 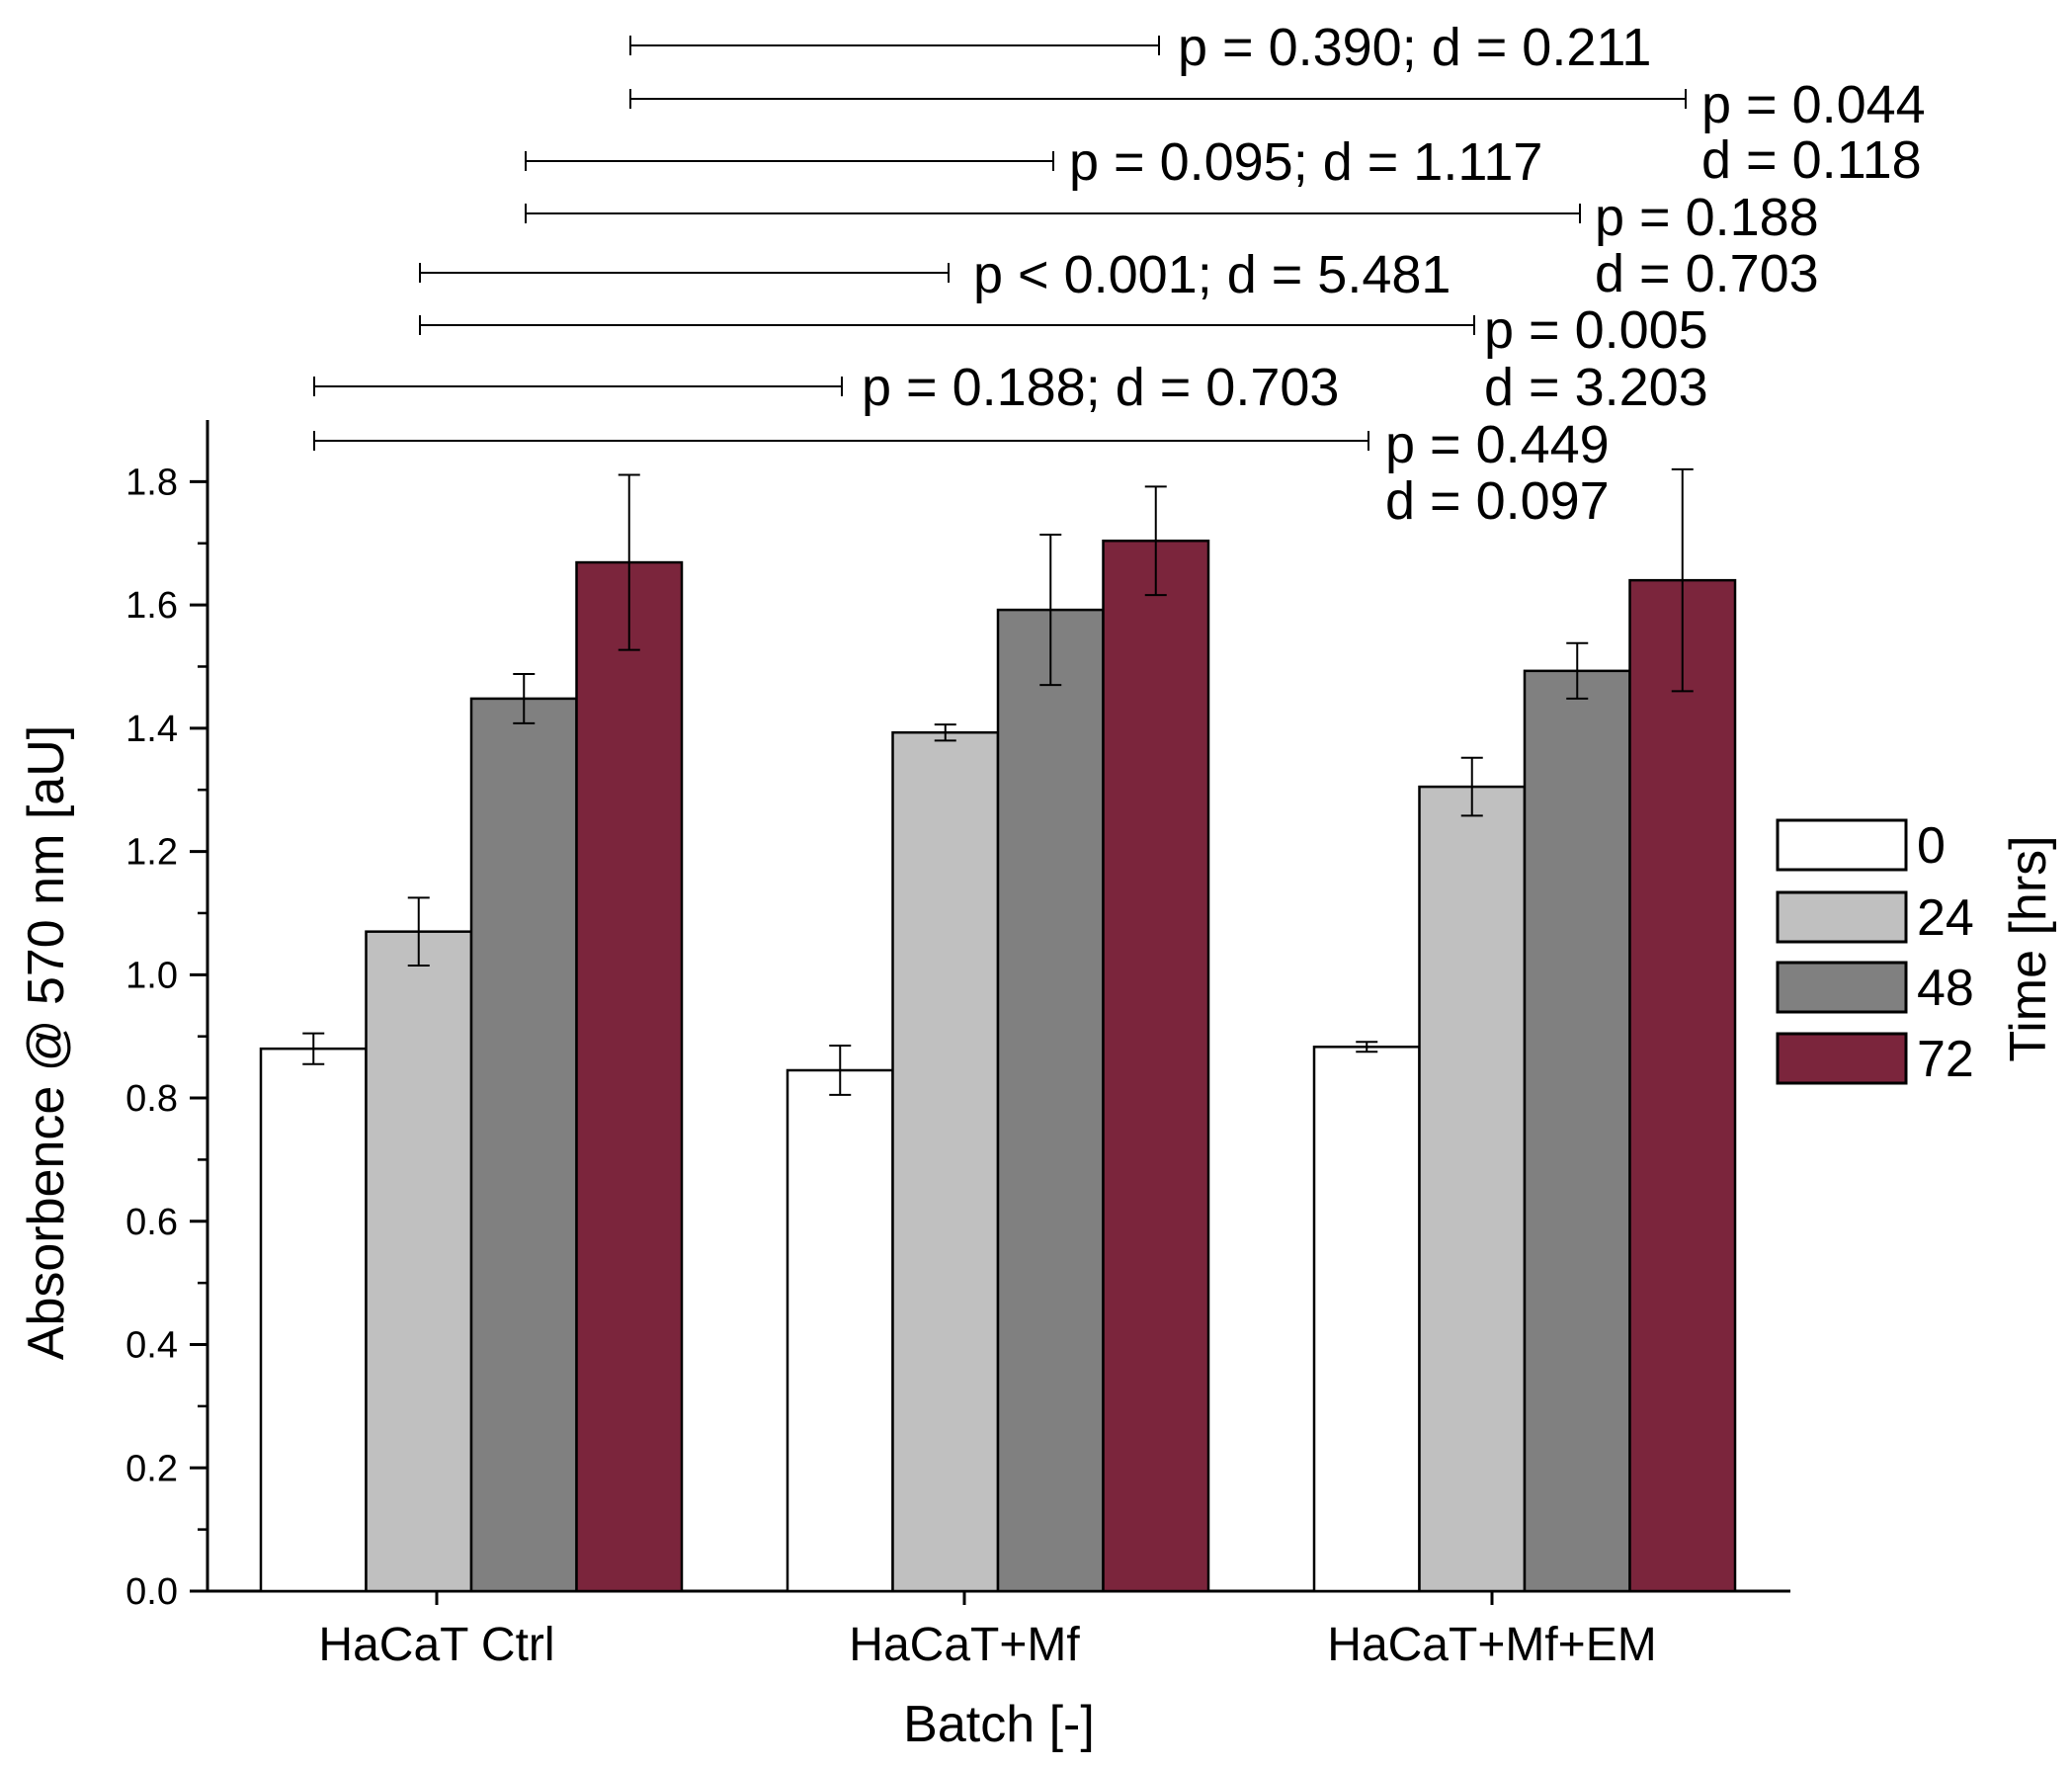 What do you see at coordinates (1156, 1066) in the screenshot?
I see `bar-hacat-mf-72h` at bounding box center [1156, 1066].